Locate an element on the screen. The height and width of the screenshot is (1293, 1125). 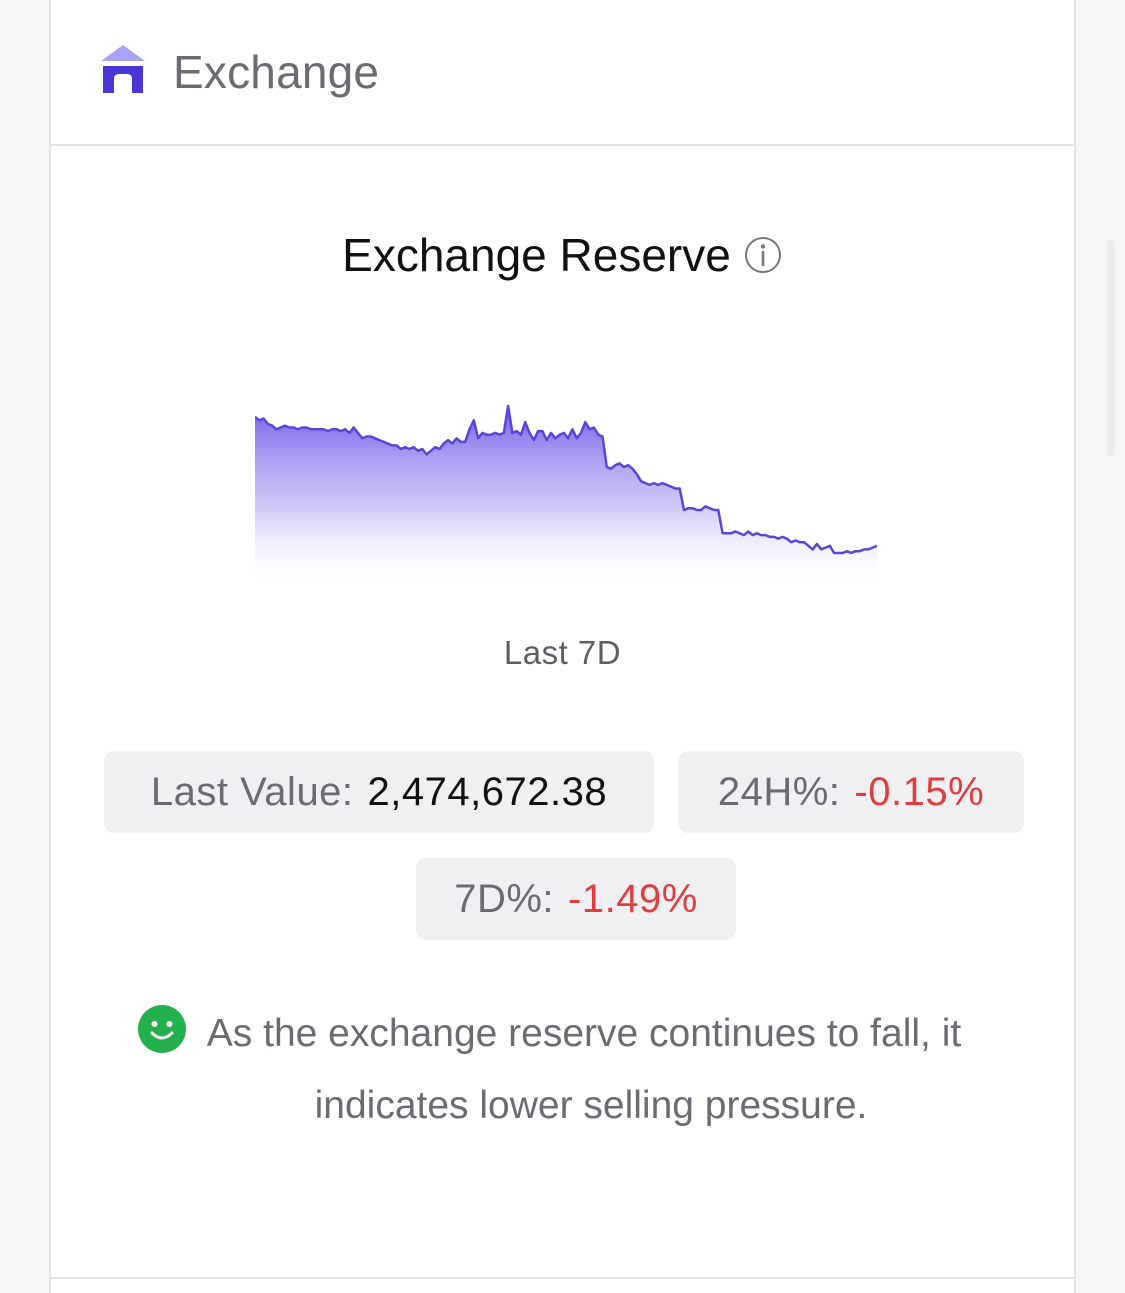
change-24h-stat: 24H%: -0.15% is located at coordinates (851, 792).